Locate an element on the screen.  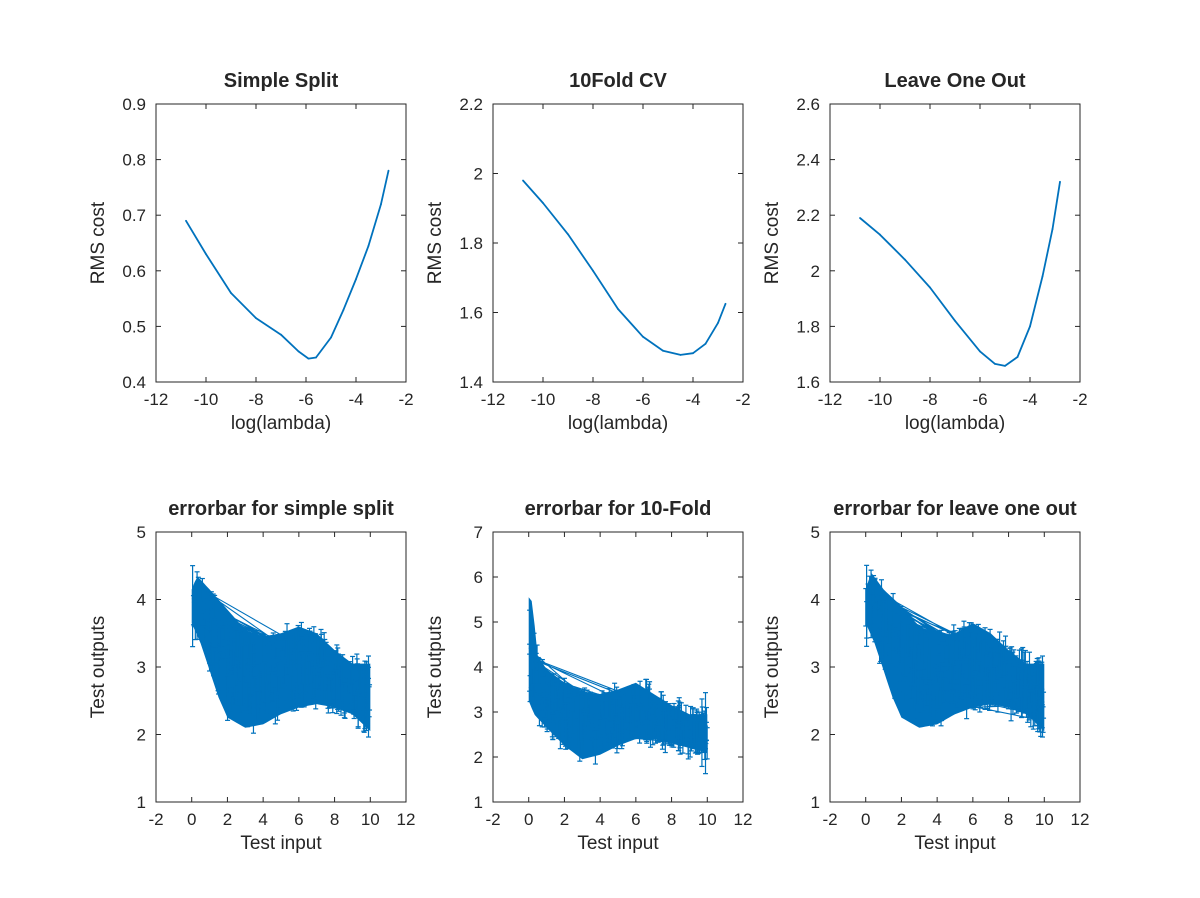
y-tick-label: 1.8 is located at coordinates (471, 243).